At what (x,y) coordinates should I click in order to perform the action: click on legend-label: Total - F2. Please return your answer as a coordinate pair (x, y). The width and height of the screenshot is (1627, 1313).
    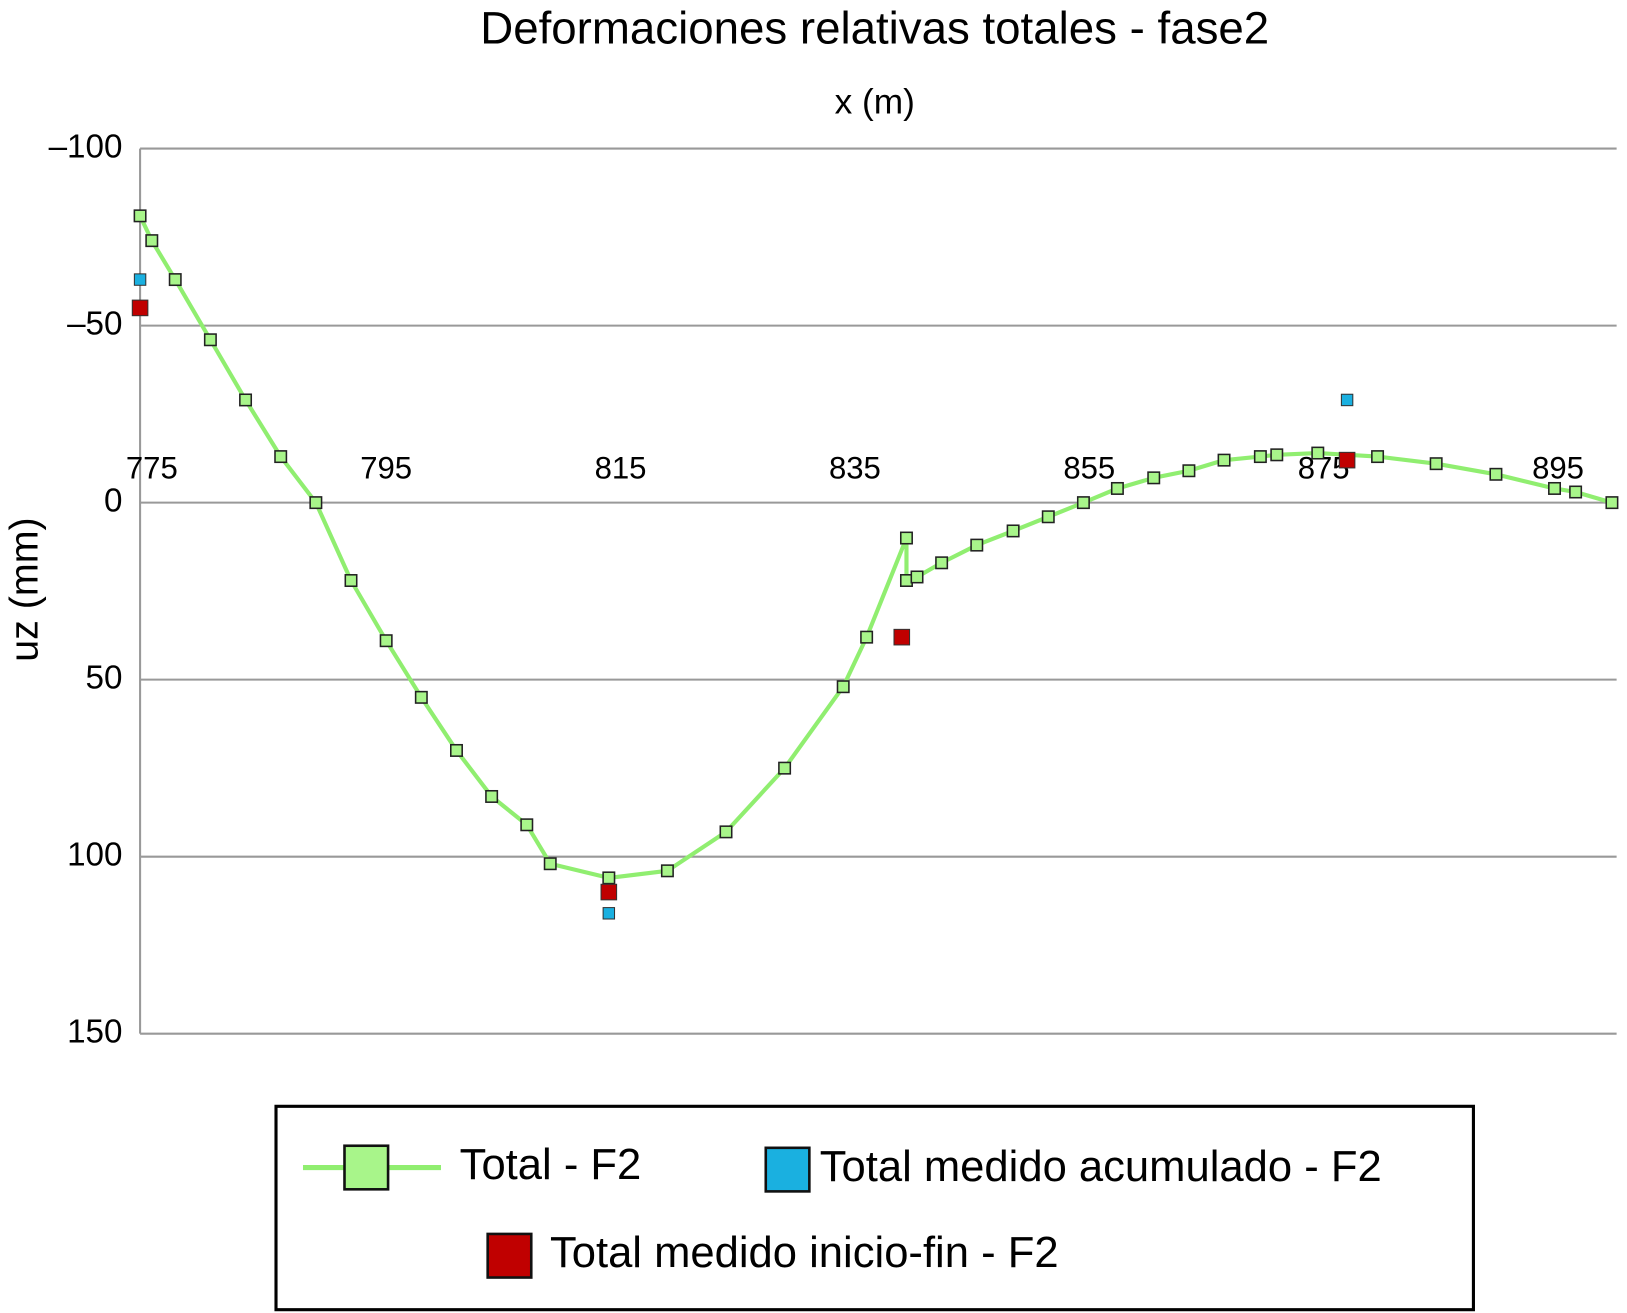
    Looking at the image, I should click on (551, 1165).